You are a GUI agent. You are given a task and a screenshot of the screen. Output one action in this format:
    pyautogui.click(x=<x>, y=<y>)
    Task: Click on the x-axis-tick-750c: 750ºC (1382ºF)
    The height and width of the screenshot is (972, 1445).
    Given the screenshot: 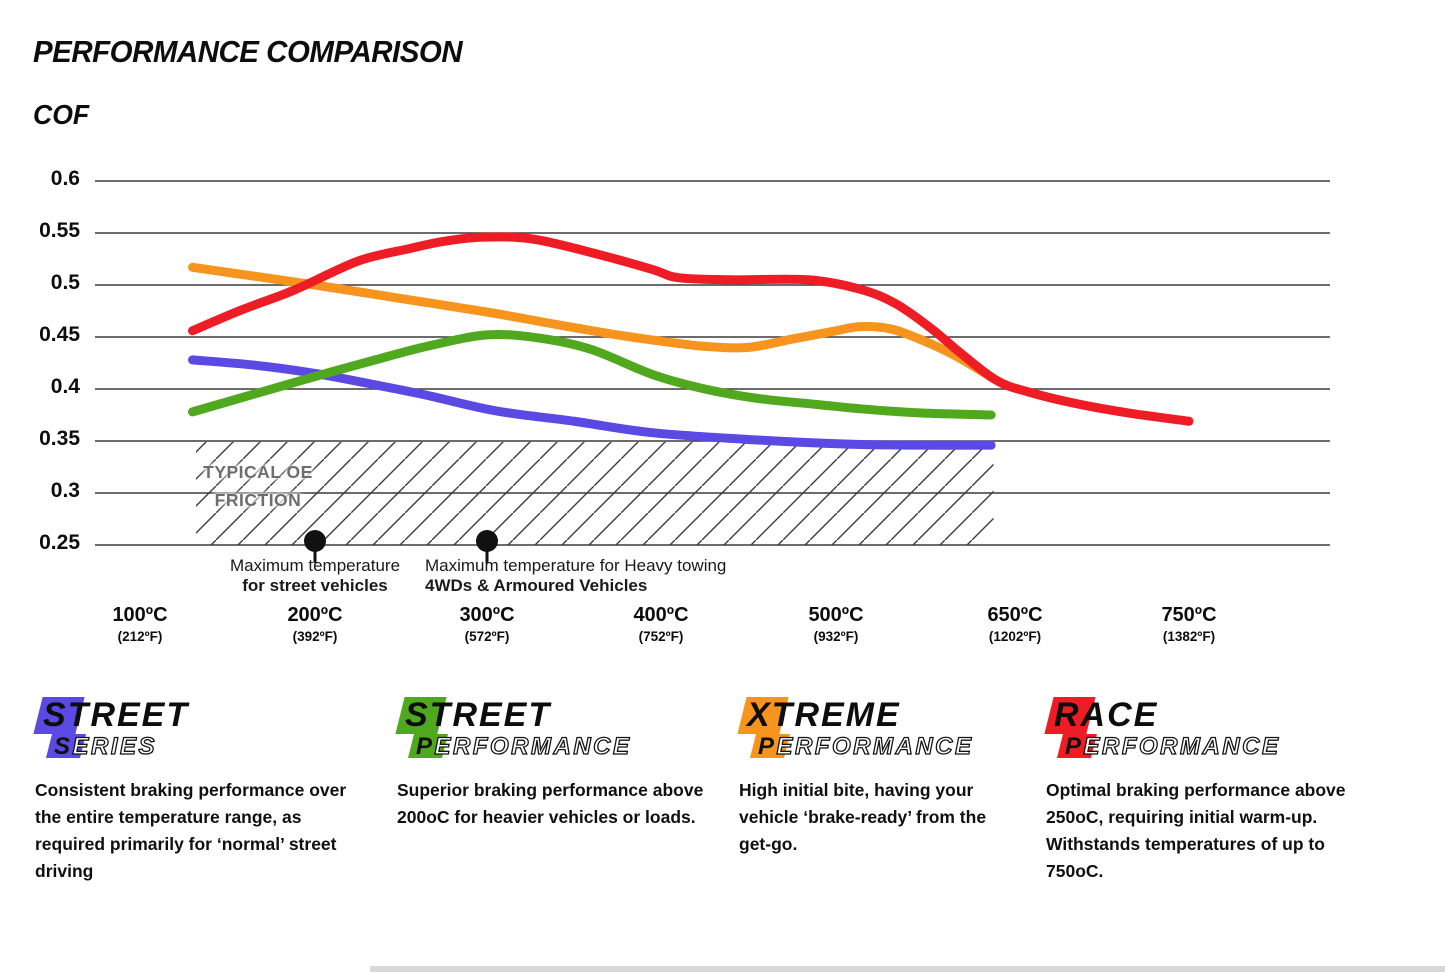 What is the action you would take?
    pyautogui.click(x=1188, y=624)
    